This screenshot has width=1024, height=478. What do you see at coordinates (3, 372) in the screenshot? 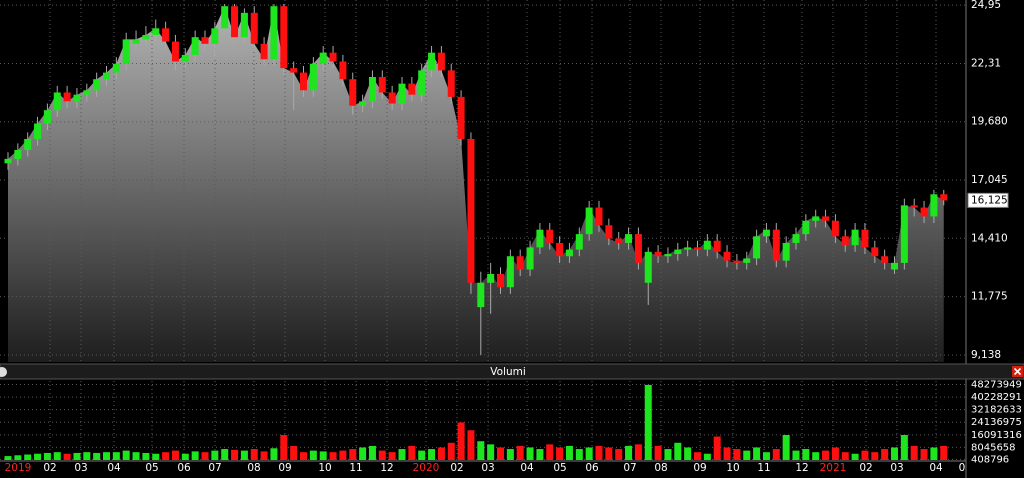
I see `panel-icon` at bounding box center [3, 372].